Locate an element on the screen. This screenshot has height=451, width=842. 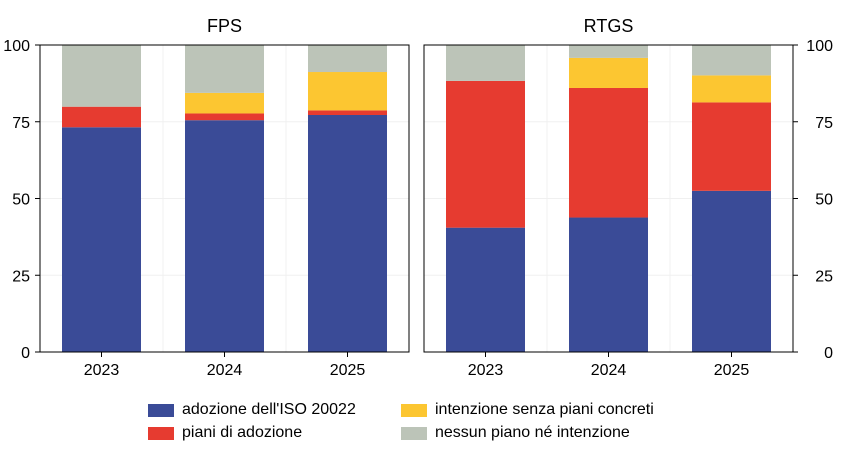
y-tick-label-rtgs-0: 0 is located at coordinates (828, 353).